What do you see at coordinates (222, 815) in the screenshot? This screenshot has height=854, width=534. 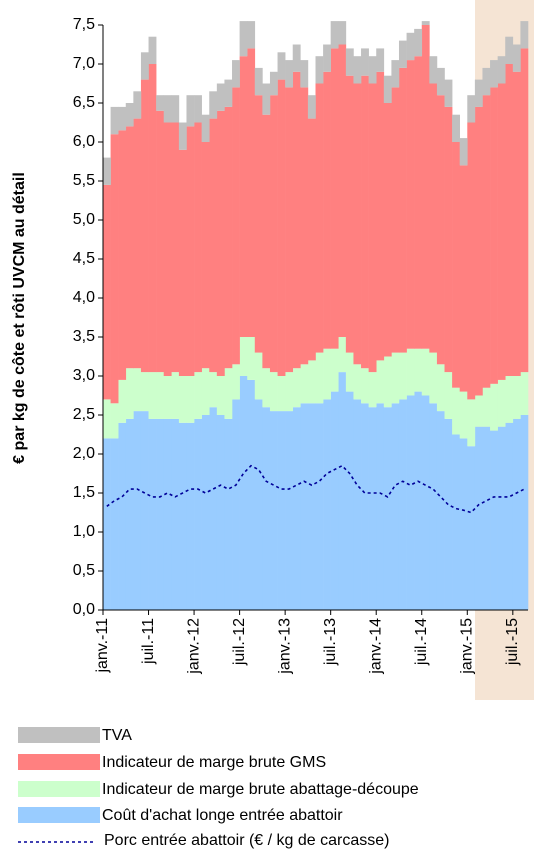 I see `legend-label: Coût d'achat longe entrée abattoir` at bounding box center [222, 815].